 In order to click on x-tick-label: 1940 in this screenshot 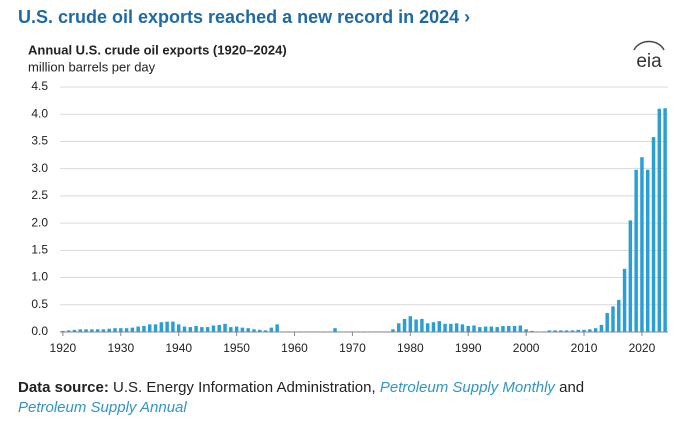, I will do `click(178, 348)`.